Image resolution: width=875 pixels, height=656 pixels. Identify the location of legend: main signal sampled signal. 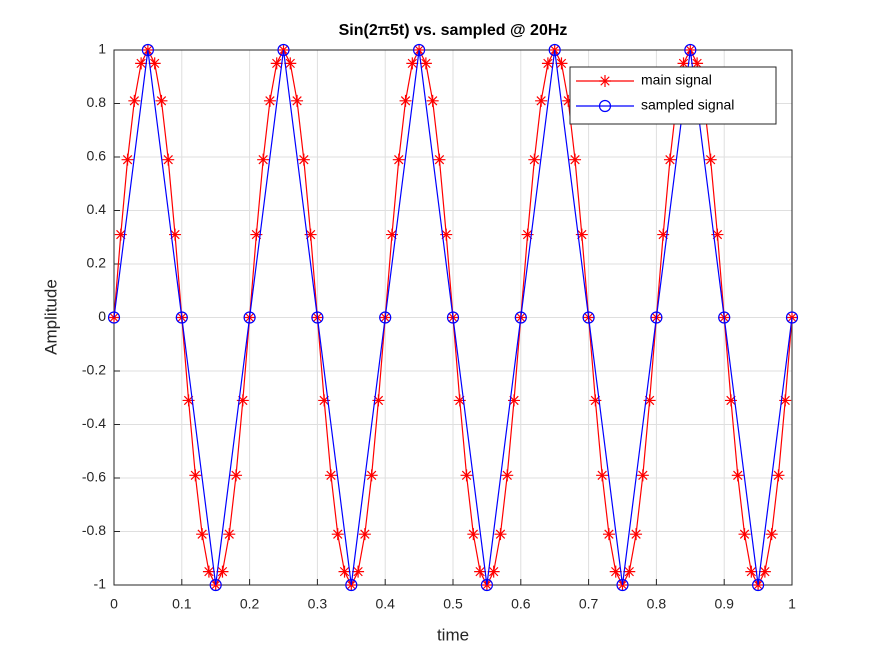
(673, 95).